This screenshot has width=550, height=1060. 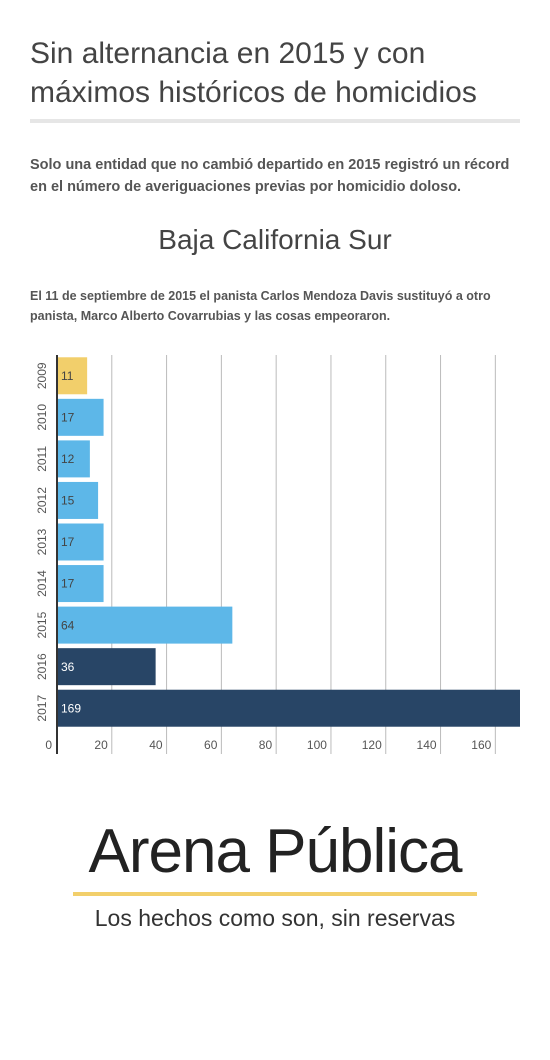 What do you see at coordinates (42, 459) in the screenshot?
I see `y-tick-label: 2011` at bounding box center [42, 459].